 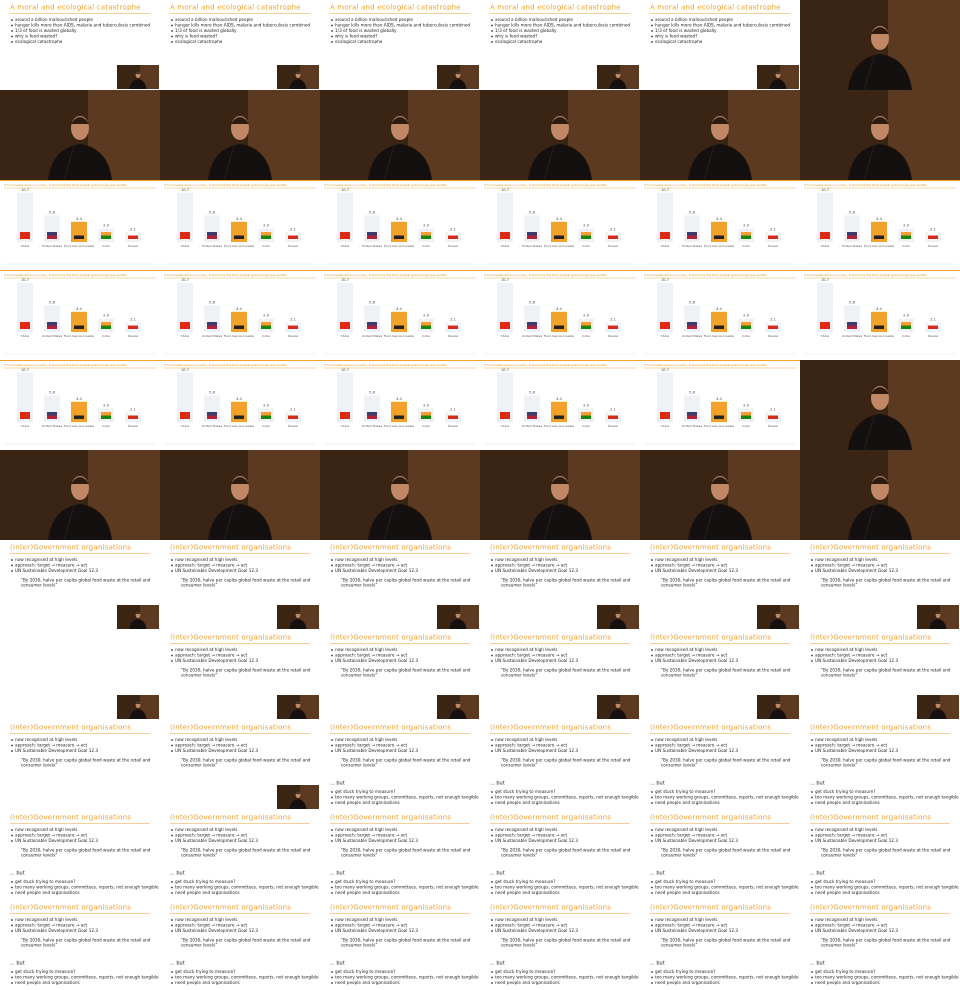 I want to click on bullet-text: 1/3 of food is wasted globally, so click(x=526, y=30).